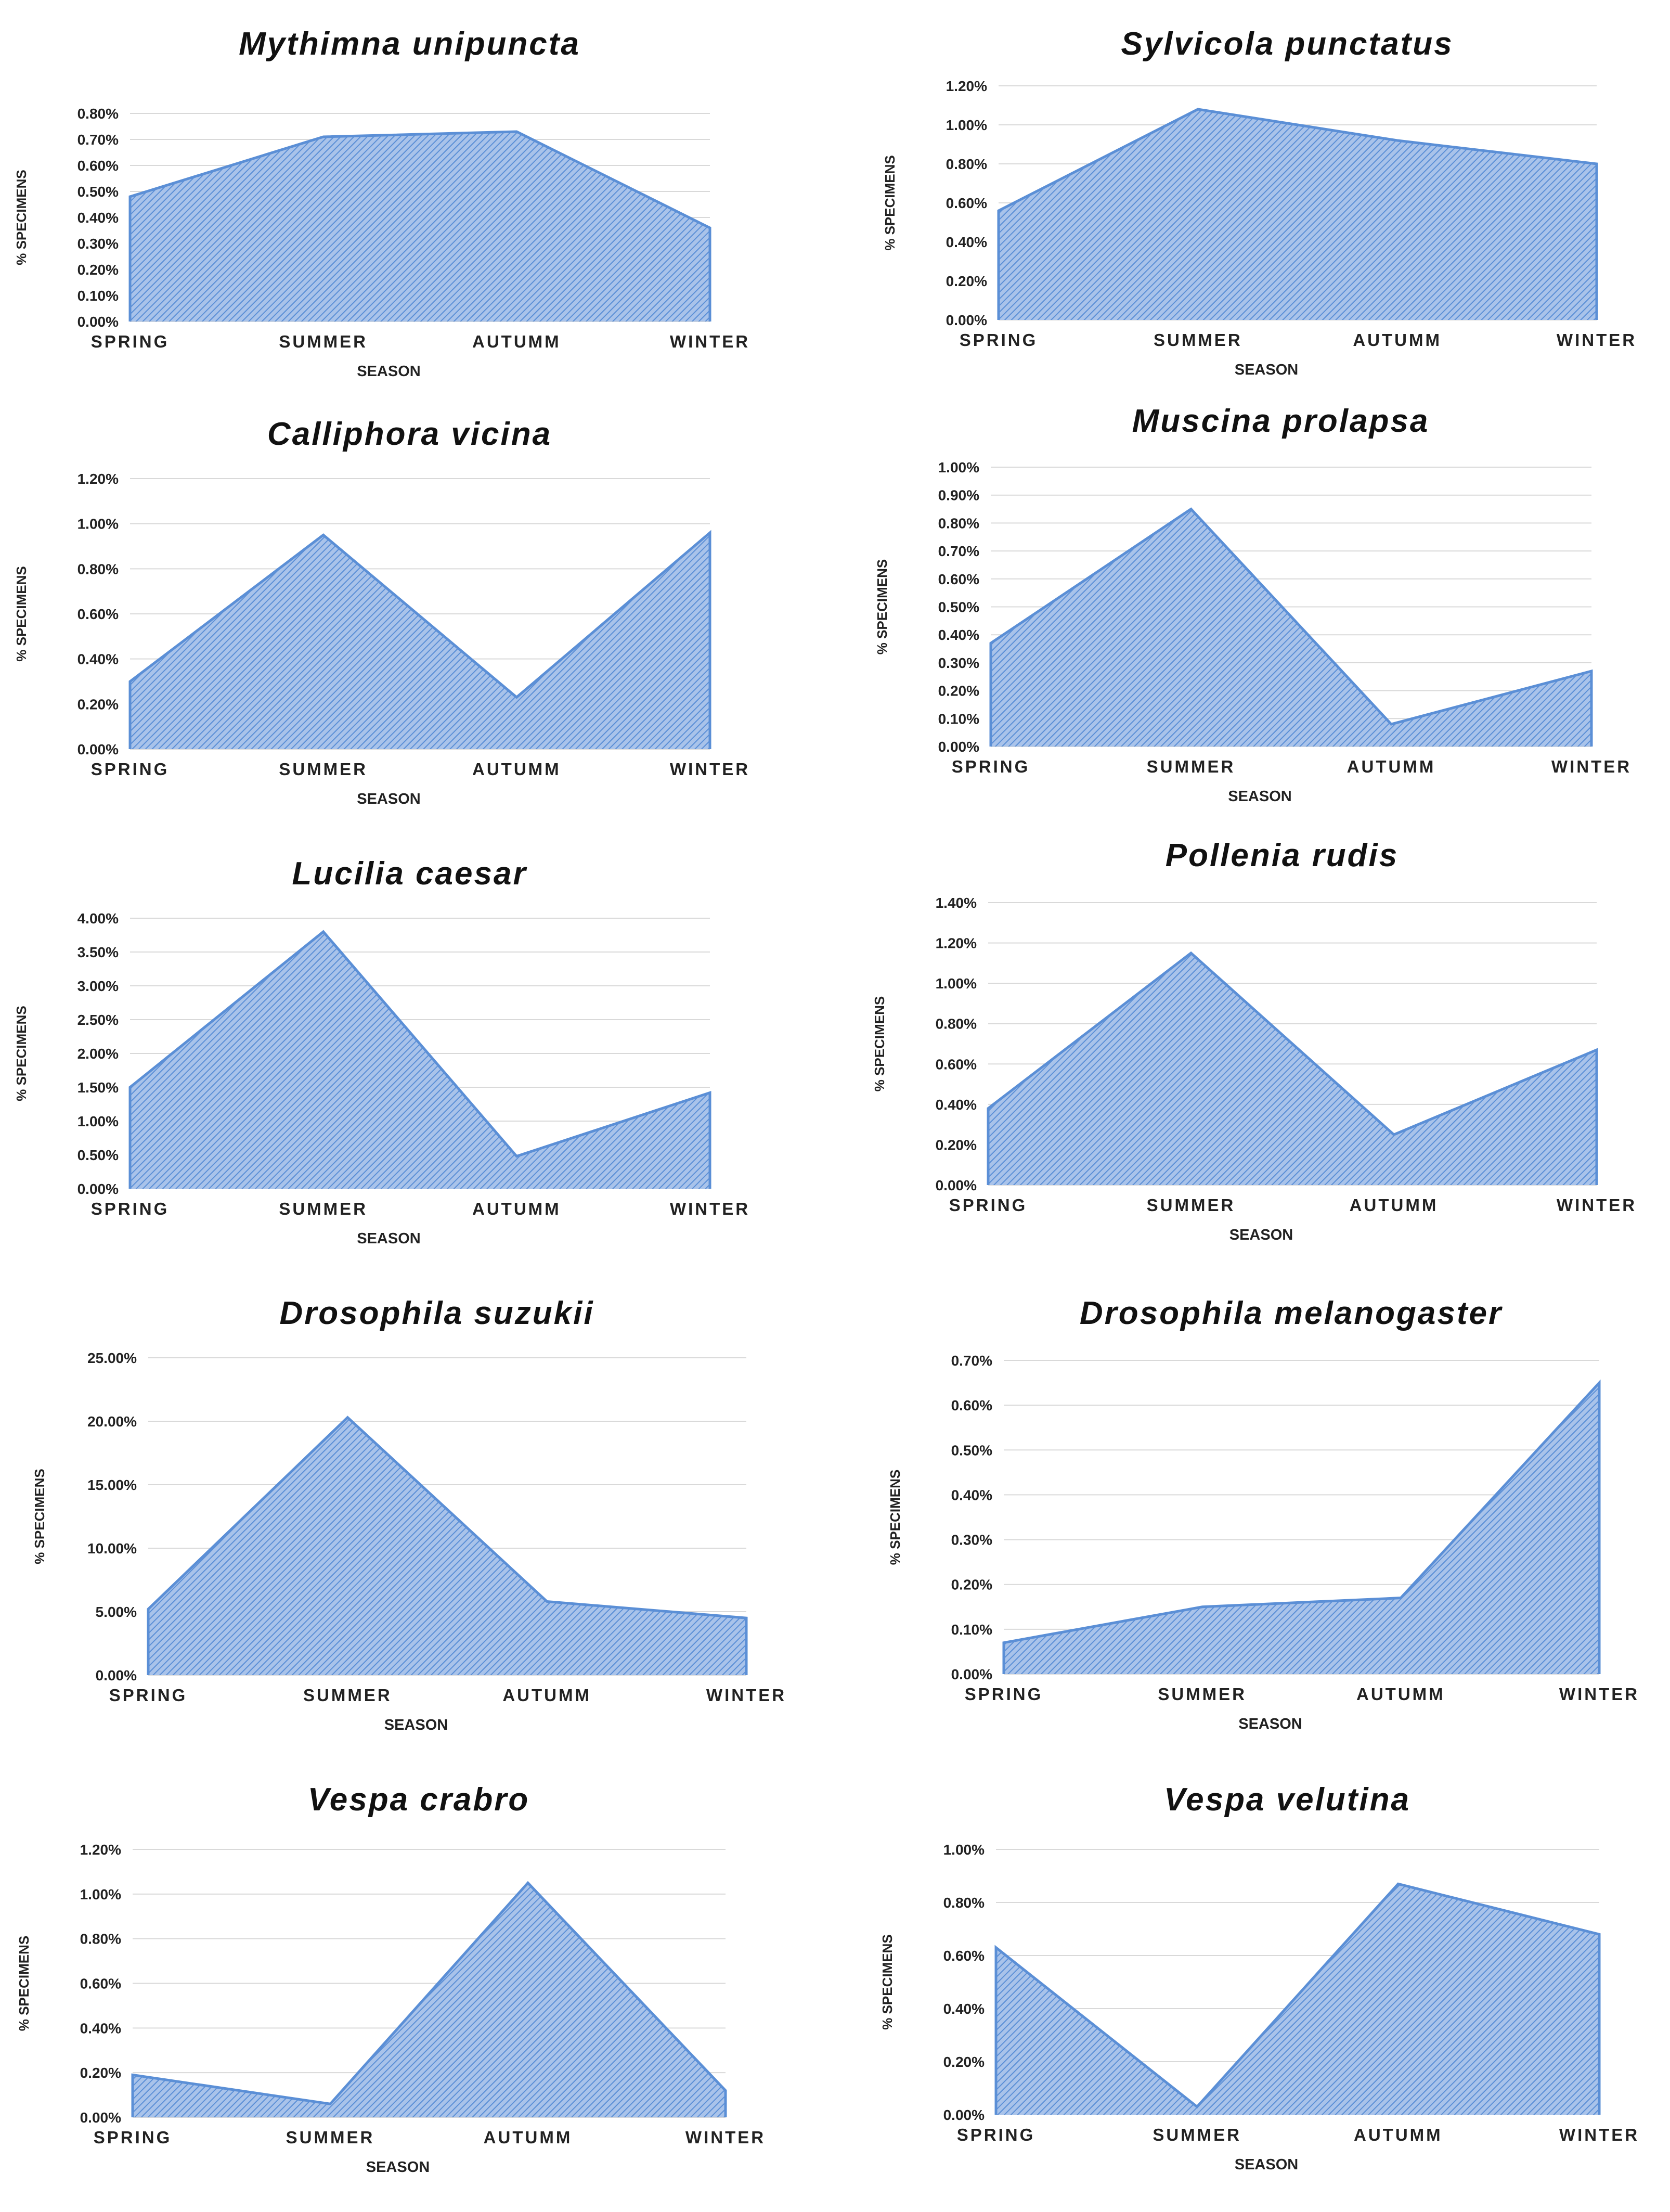 The width and height of the screenshot is (1670, 2212). Describe the element at coordinates (971, 1540) in the screenshot. I see `y-tick-label: 0.30%` at that location.